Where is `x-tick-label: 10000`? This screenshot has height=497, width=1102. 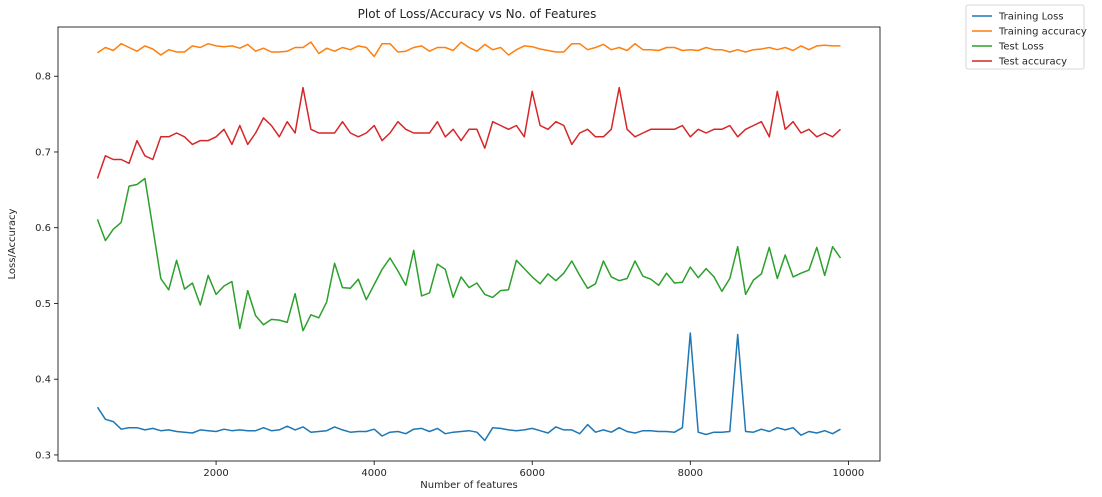
x-tick-label: 10000 is located at coordinates (848, 473).